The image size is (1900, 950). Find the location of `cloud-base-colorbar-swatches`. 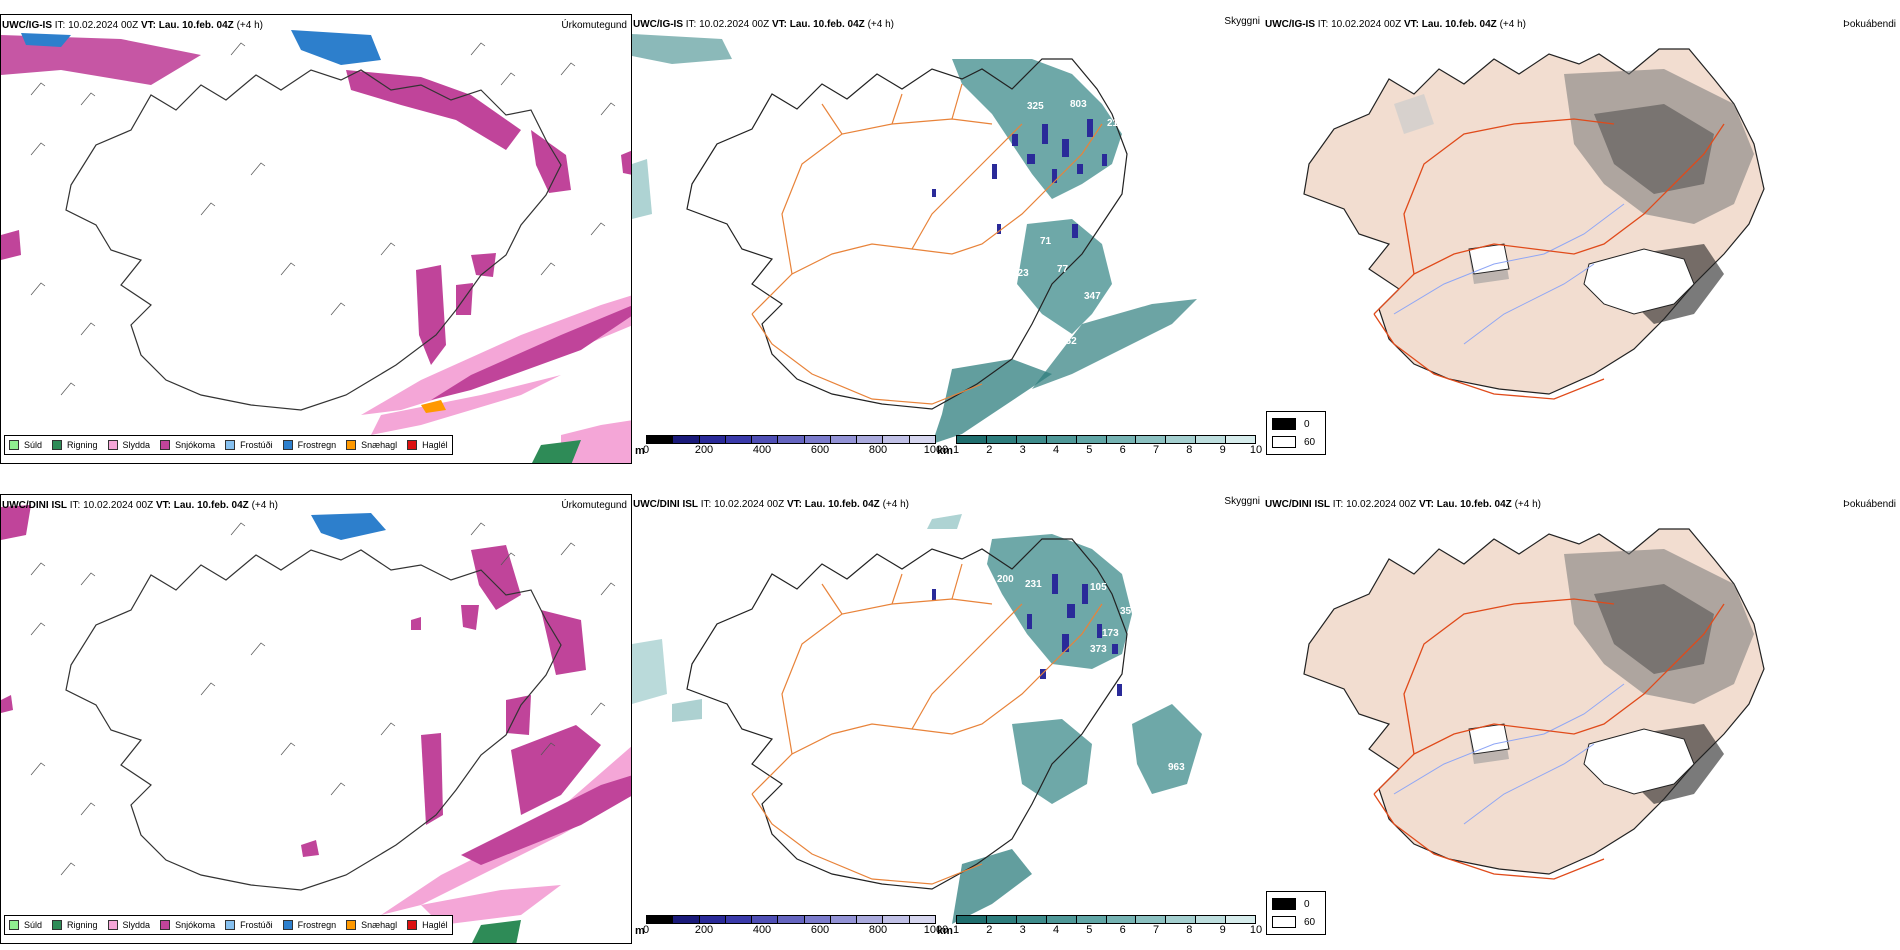

cloud-base-colorbar-swatches is located at coordinates (791, 919).